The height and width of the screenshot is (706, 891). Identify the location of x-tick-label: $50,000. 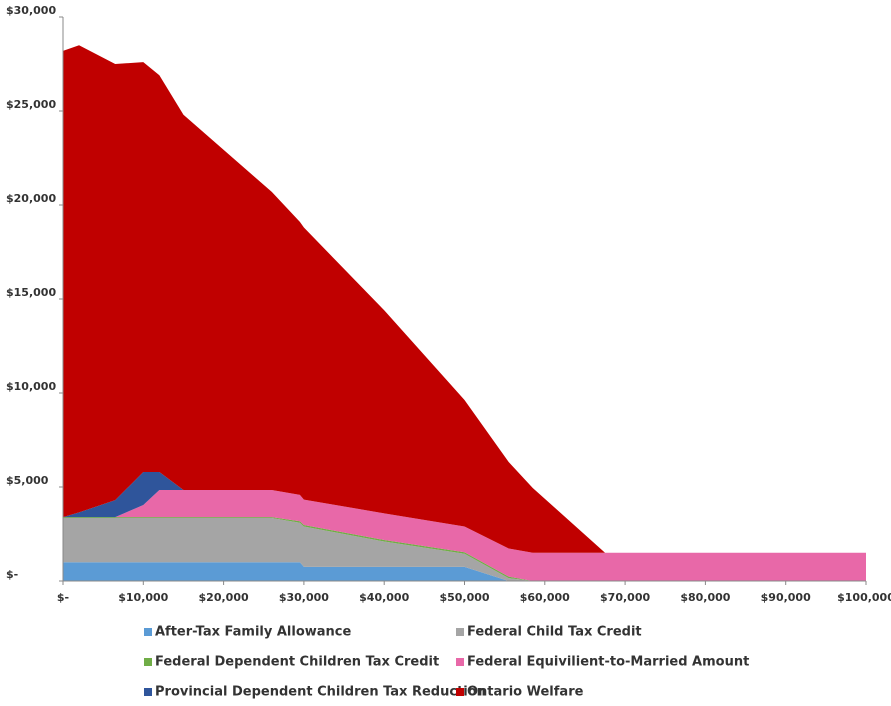
(464, 597).